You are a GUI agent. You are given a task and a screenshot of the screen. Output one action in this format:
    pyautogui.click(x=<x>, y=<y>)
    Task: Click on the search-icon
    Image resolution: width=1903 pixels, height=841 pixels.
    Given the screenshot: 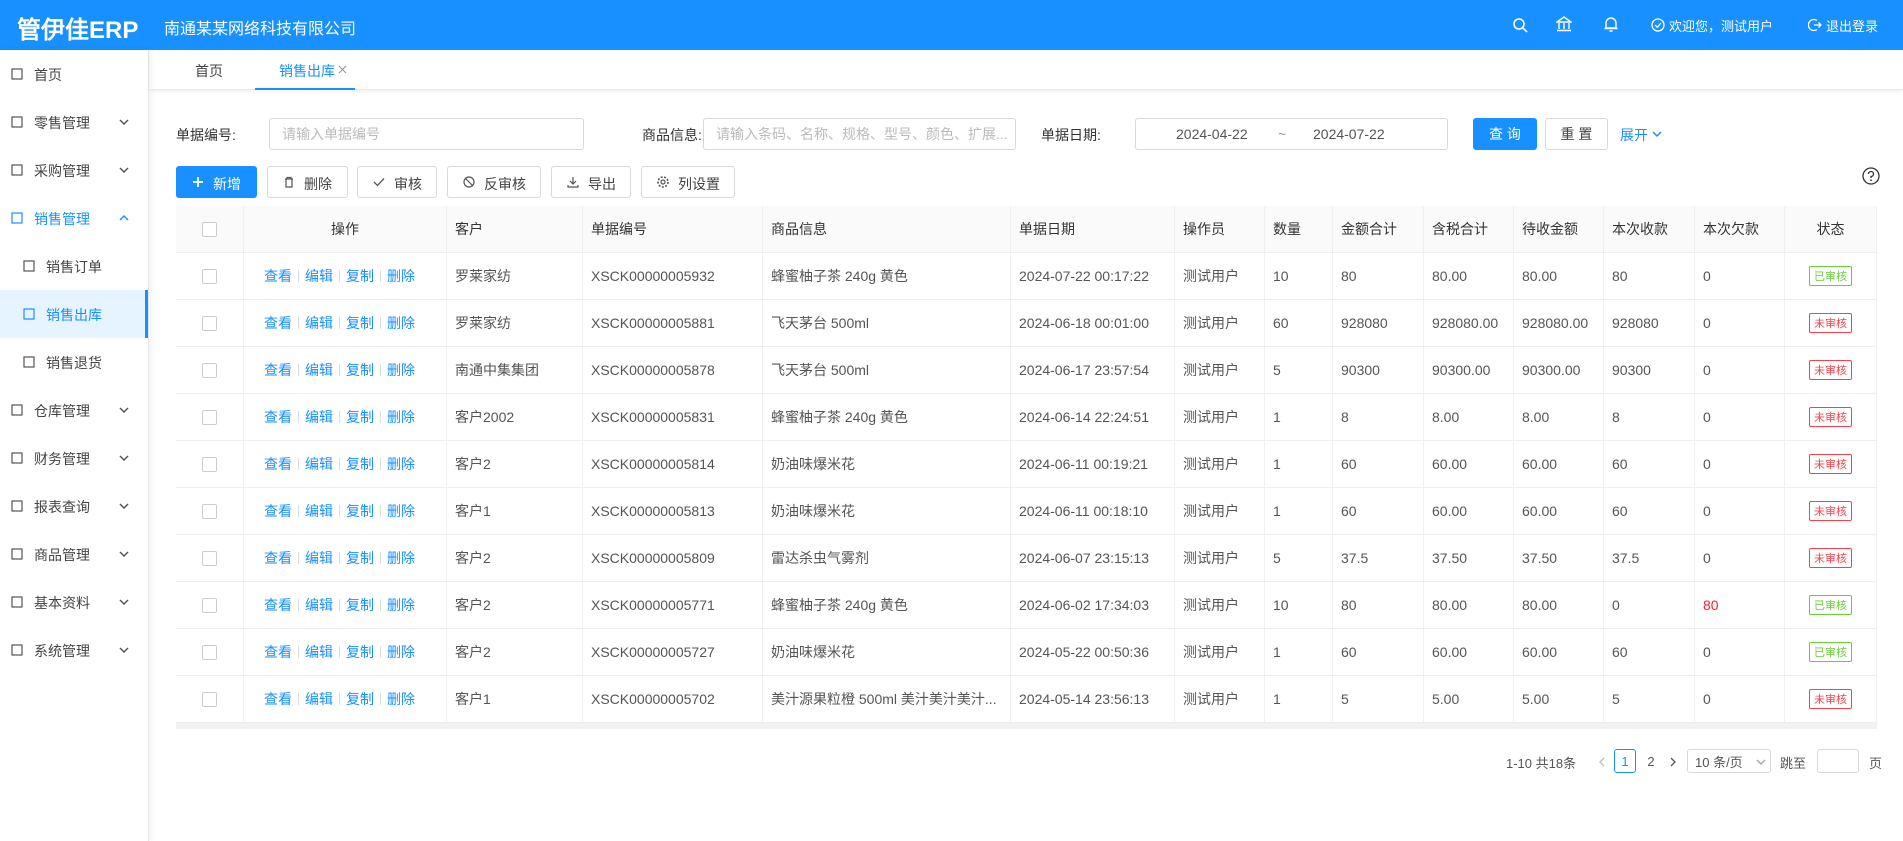 What is the action you would take?
    pyautogui.click(x=1520, y=25)
    